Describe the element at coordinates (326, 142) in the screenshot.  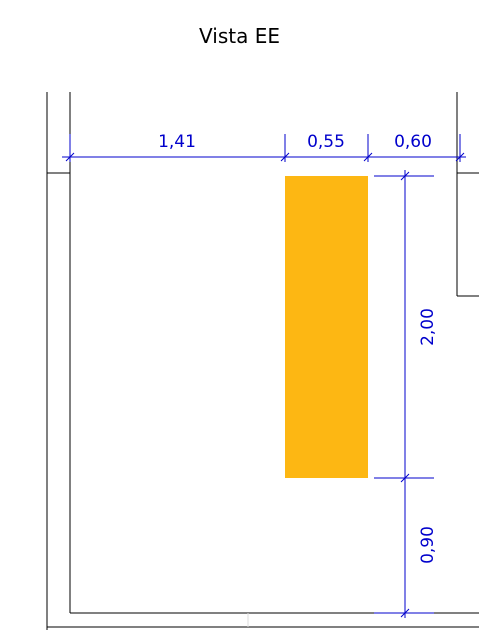
I see `dim-label-2: 0,55` at that location.